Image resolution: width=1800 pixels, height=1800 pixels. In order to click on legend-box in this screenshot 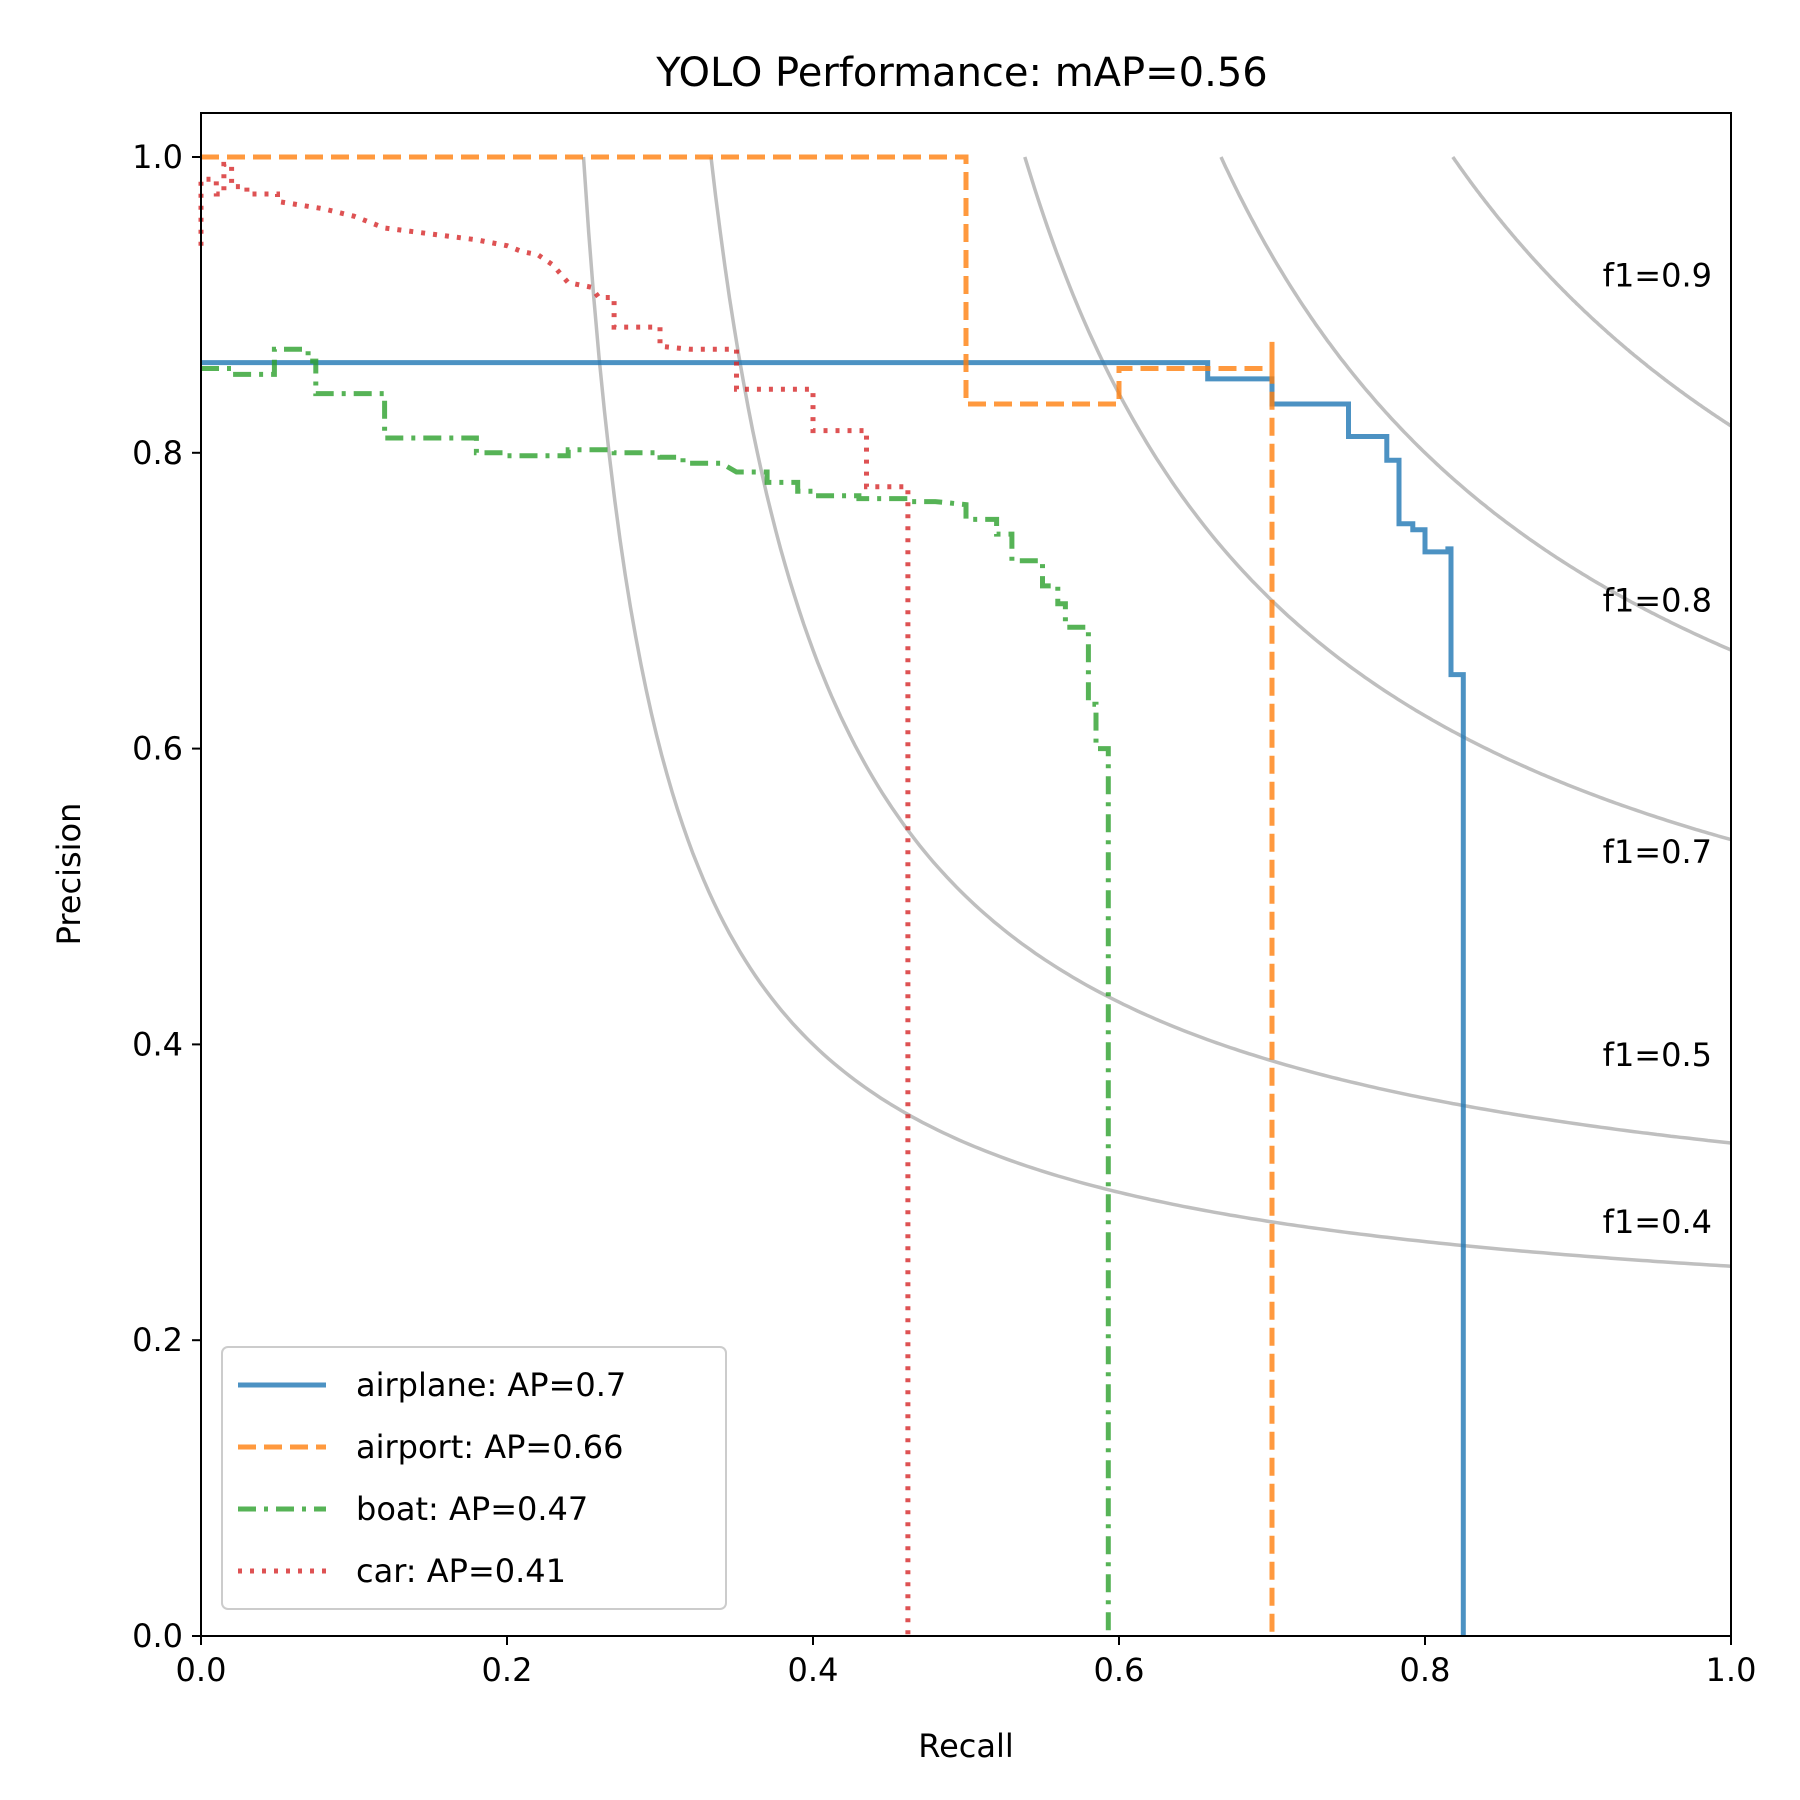, I will do `click(474, 1478)`.